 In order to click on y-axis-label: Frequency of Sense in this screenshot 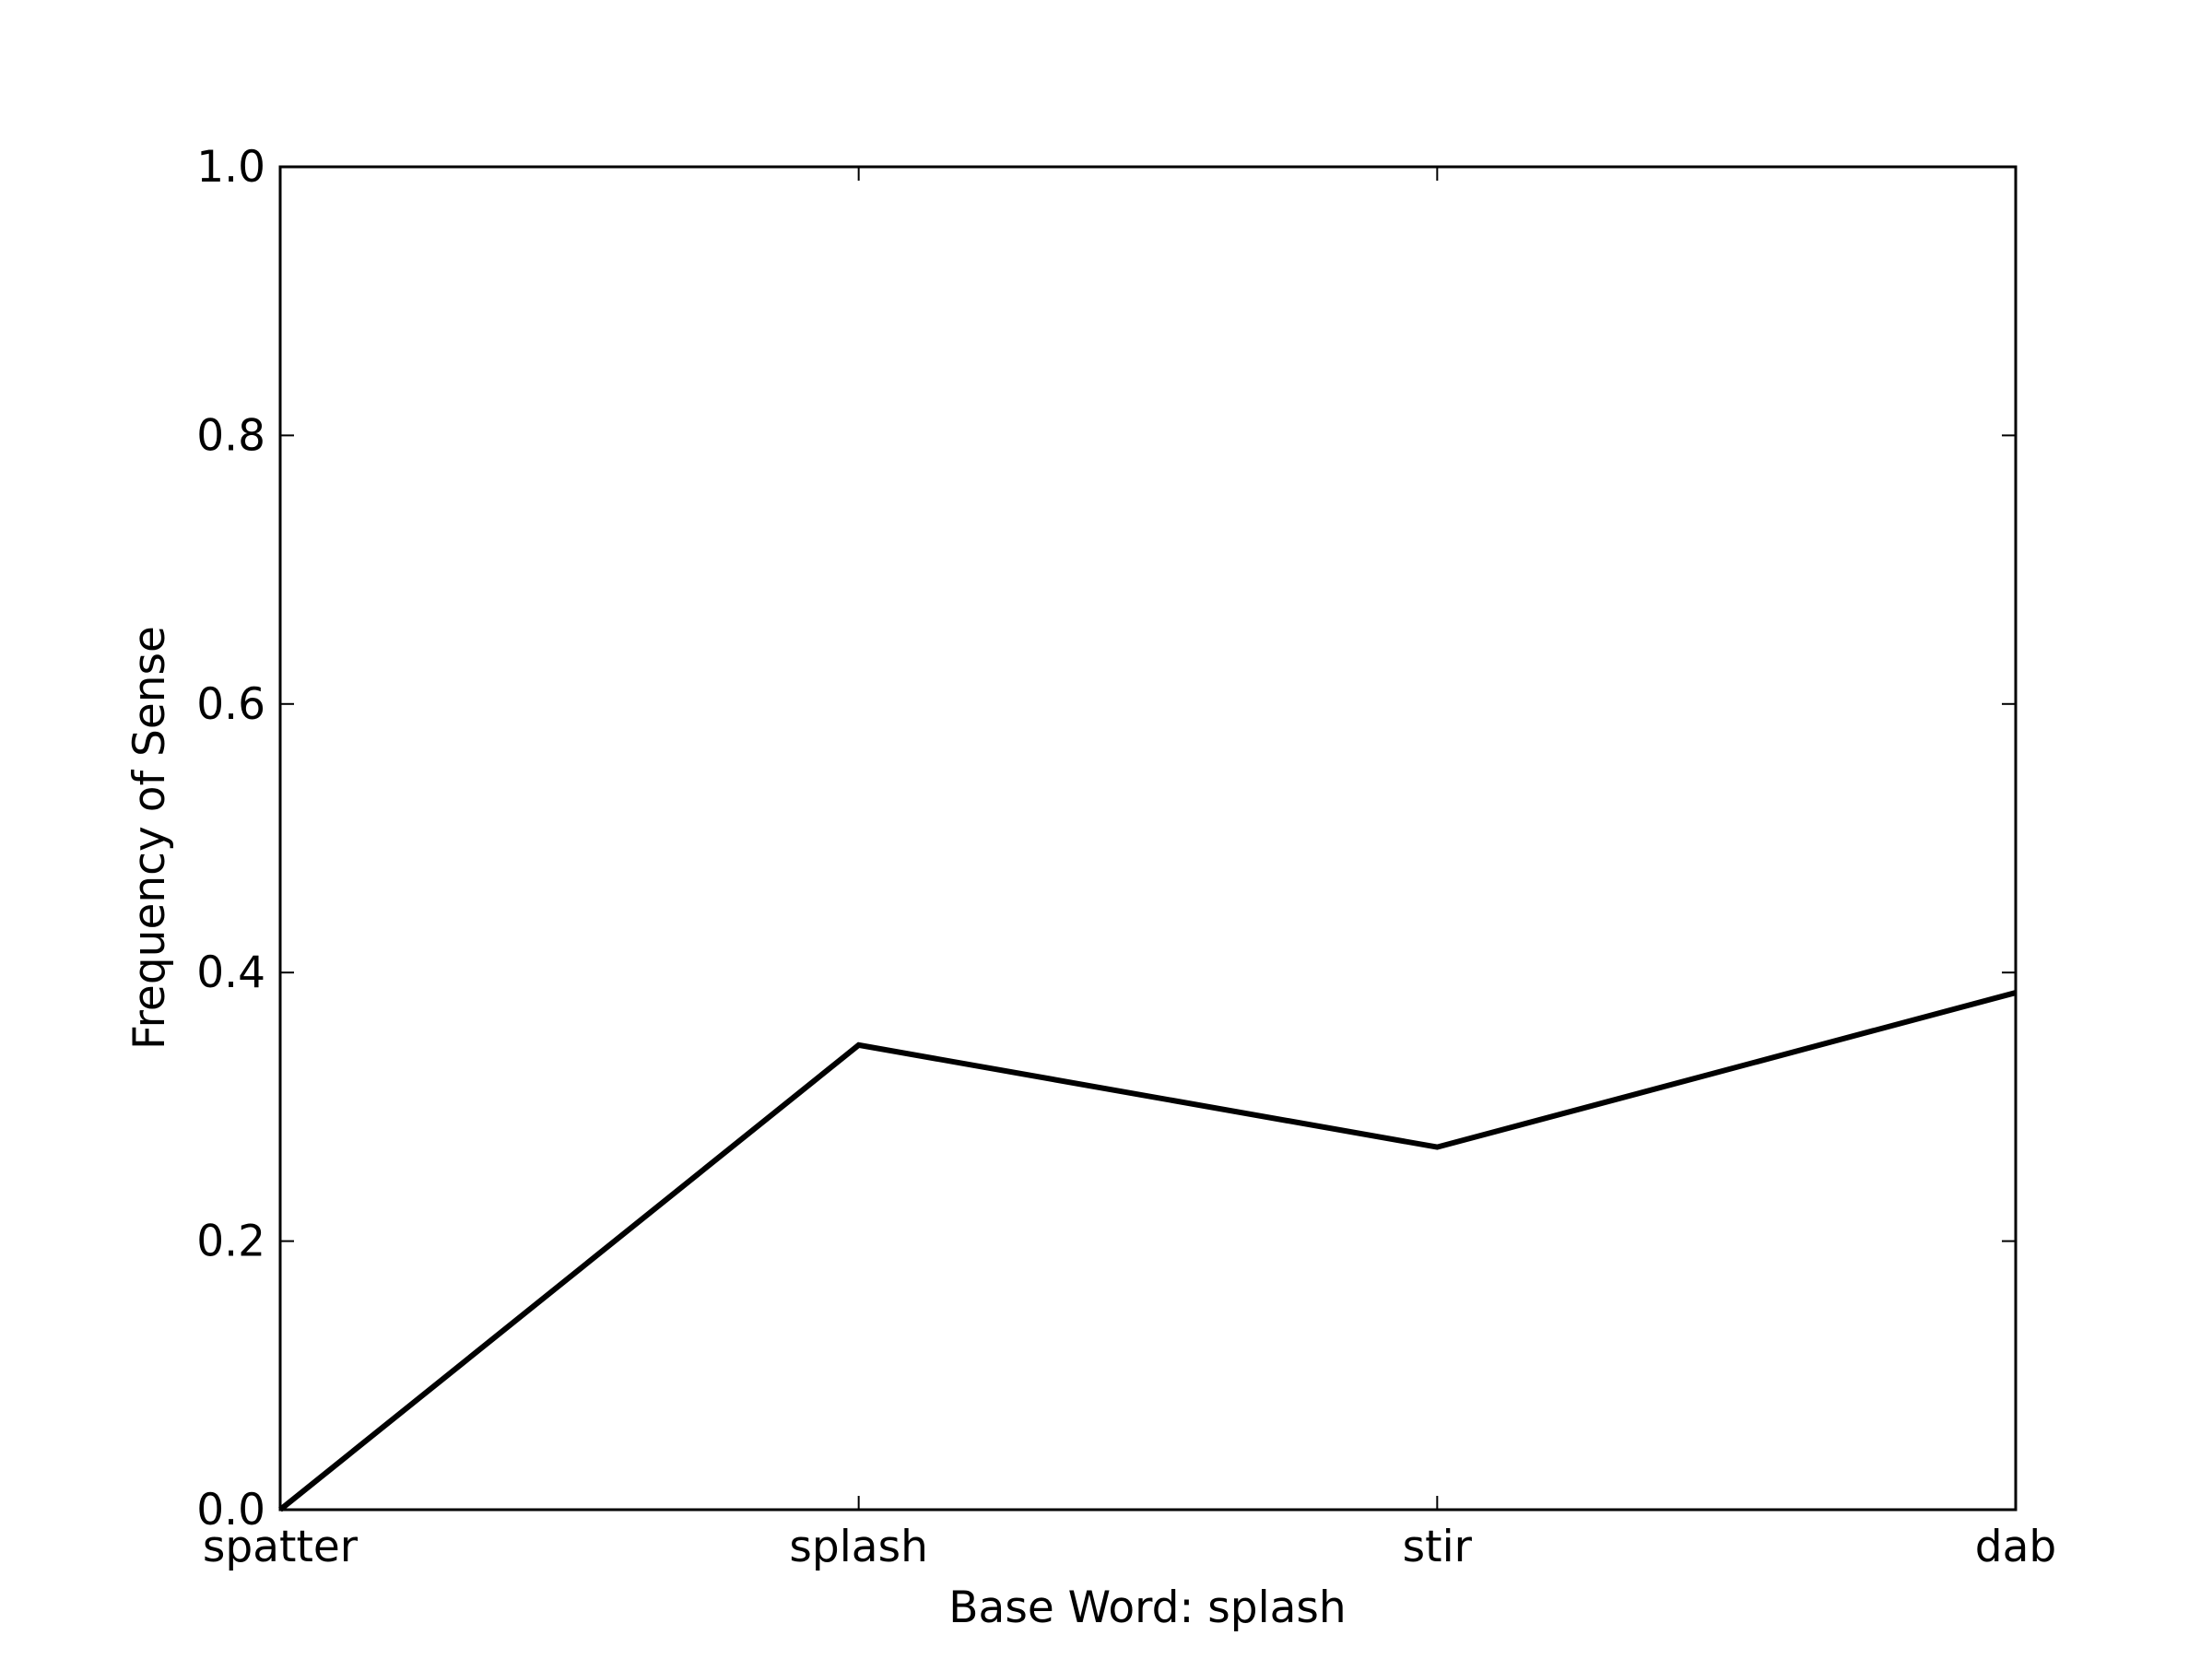, I will do `click(149, 838)`.